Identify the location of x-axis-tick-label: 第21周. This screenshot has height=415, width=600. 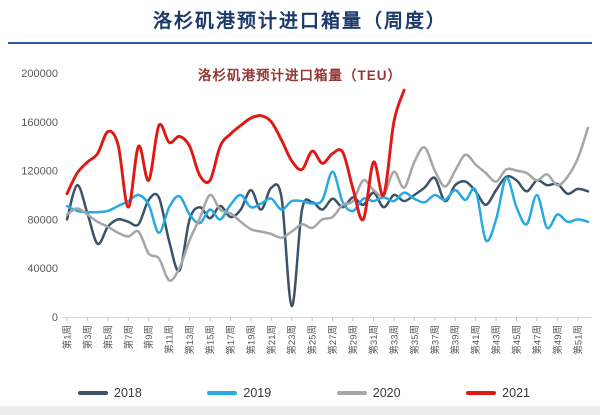
(272, 340).